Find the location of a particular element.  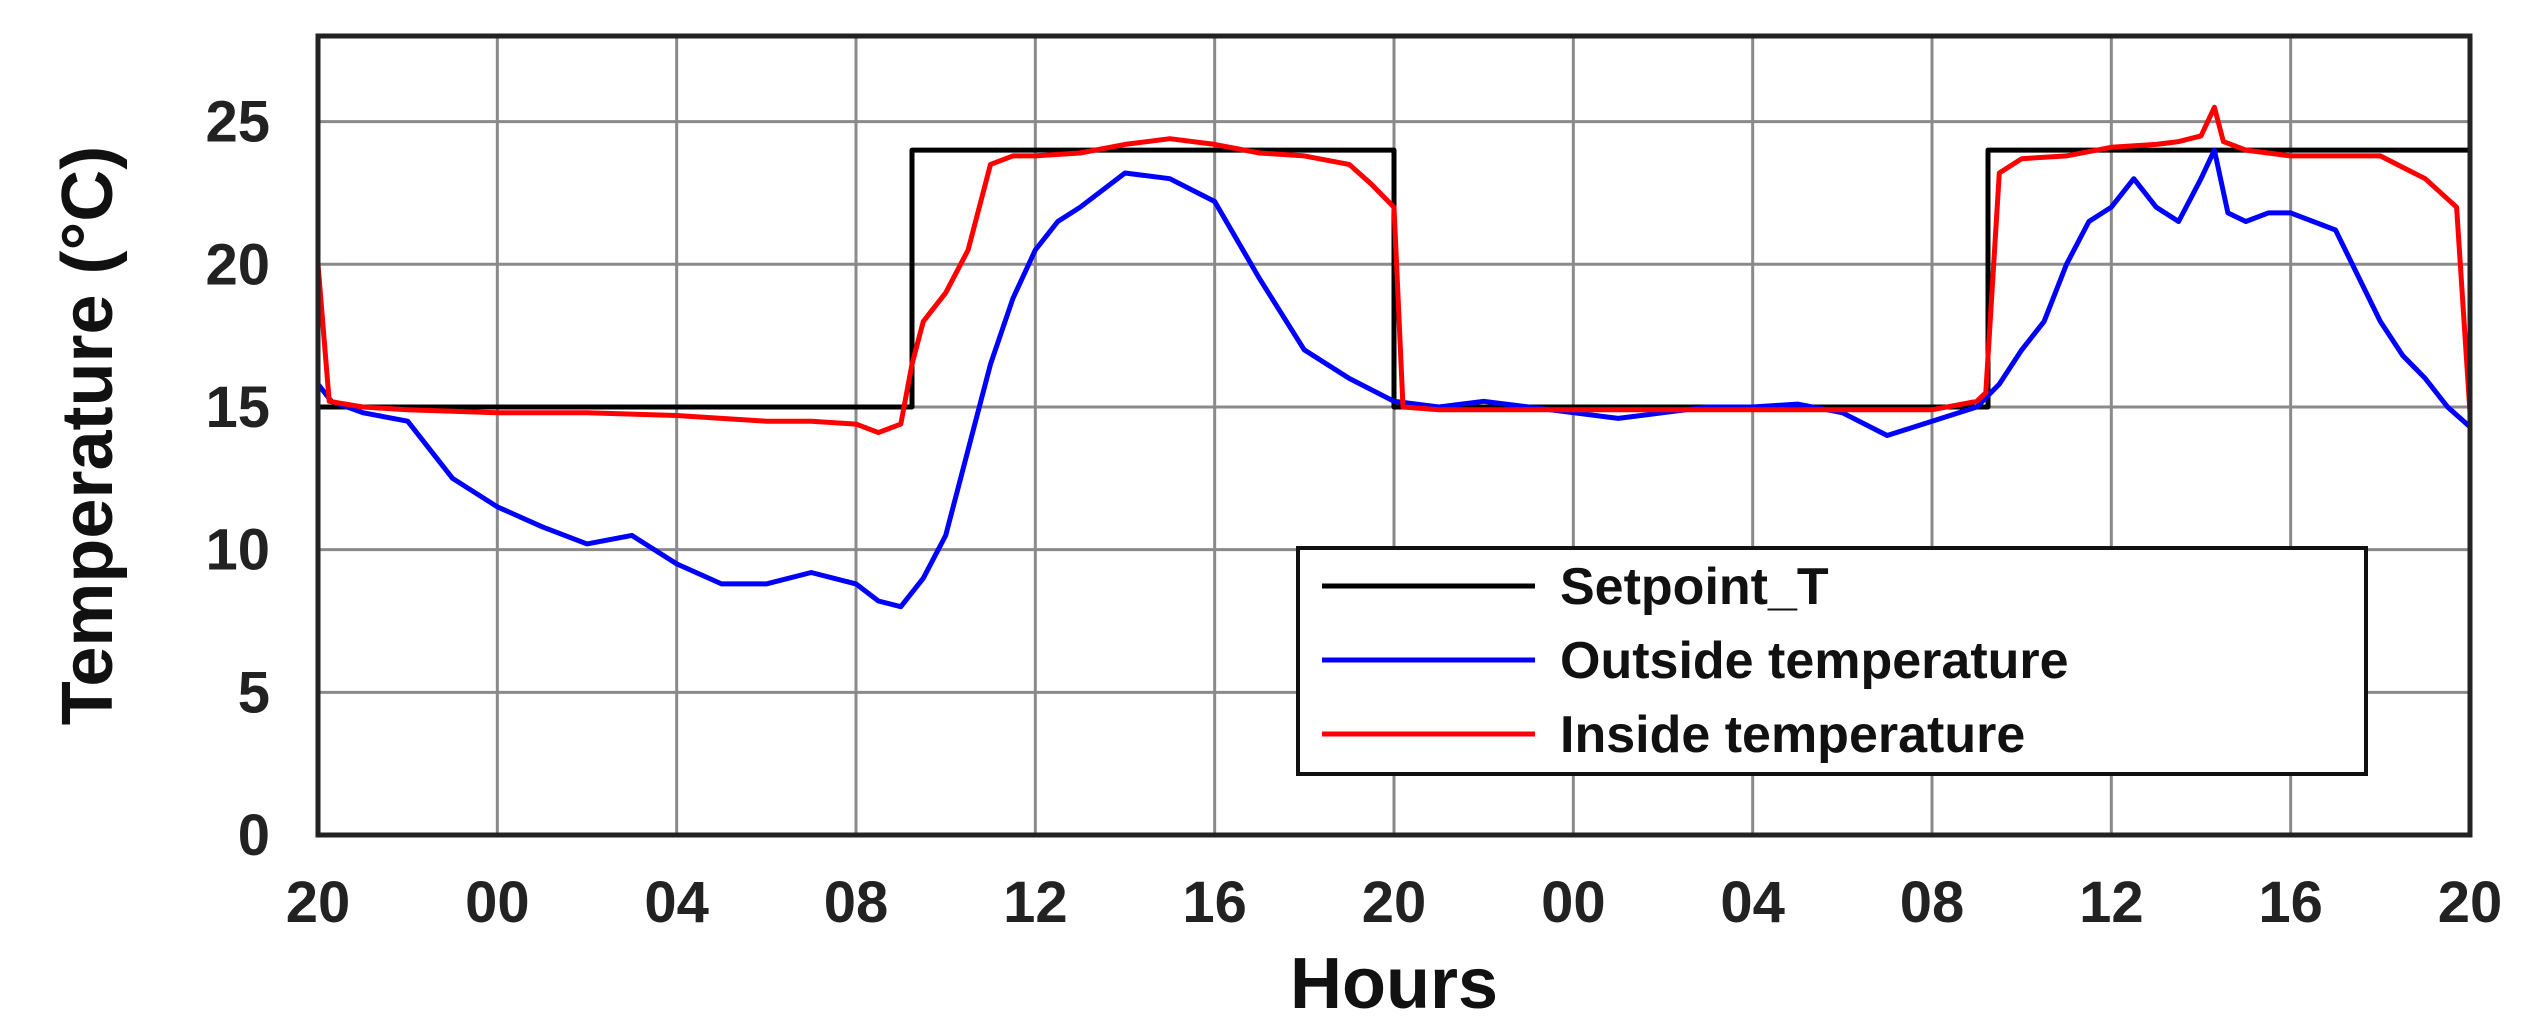

y-tick-labels: 0 5 10 15 20 25 is located at coordinates (237, 479).